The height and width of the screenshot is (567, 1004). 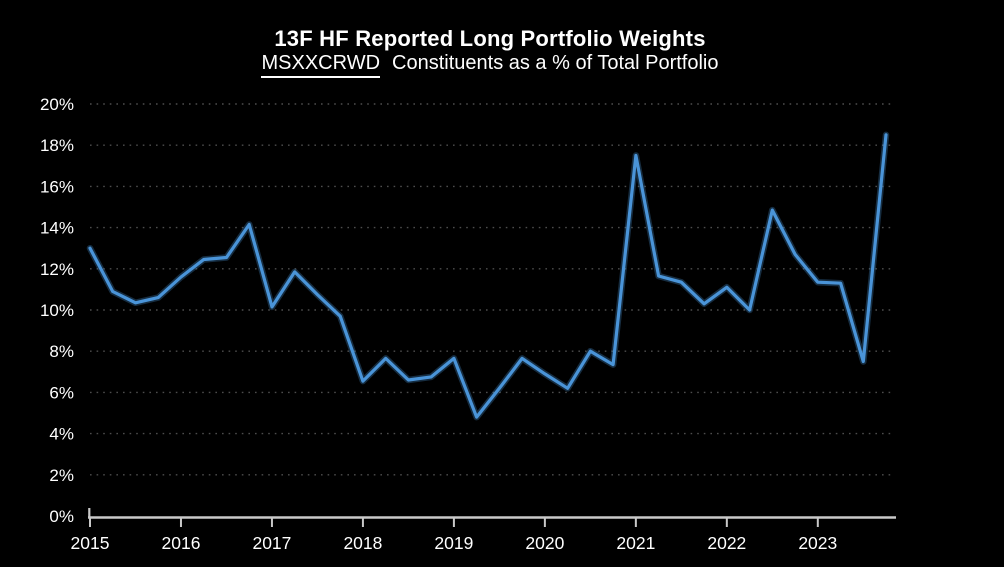 What do you see at coordinates (57, 145) in the screenshot?
I see `y-tick-label: 18%` at bounding box center [57, 145].